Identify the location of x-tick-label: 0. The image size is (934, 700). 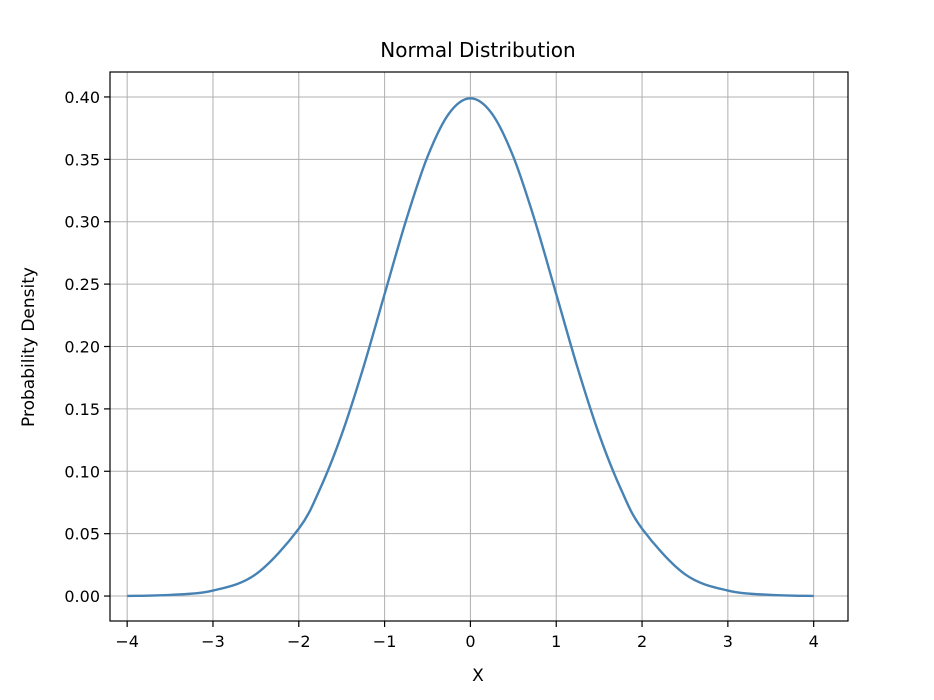
(470, 641).